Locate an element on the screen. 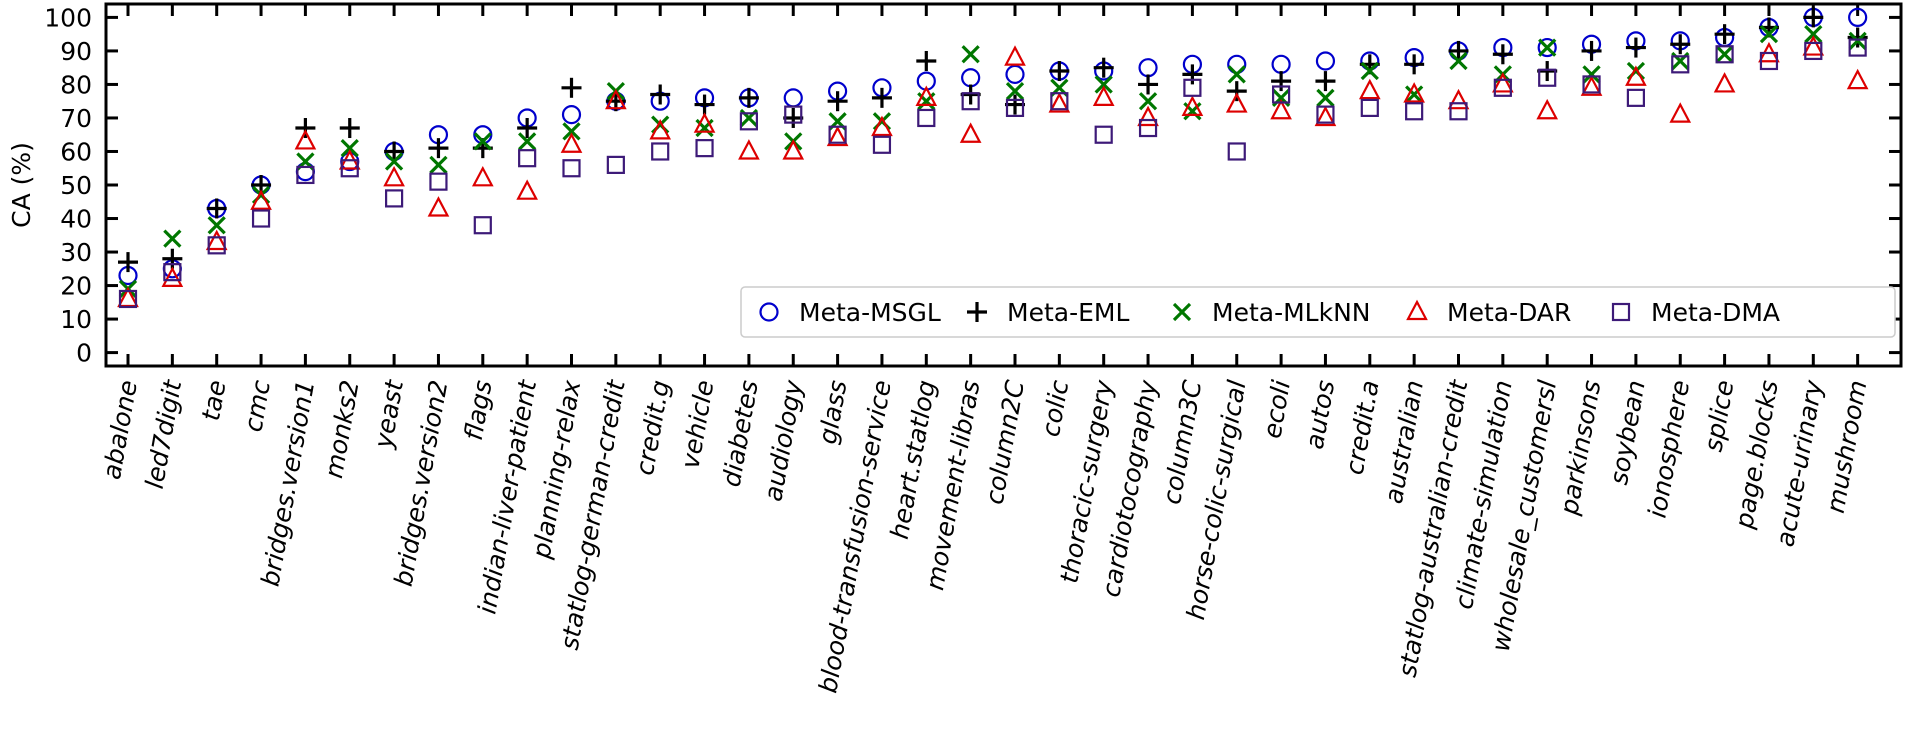 This screenshot has height=731, width=1908. x-tick-label: splice is located at coordinates (1718, 416).